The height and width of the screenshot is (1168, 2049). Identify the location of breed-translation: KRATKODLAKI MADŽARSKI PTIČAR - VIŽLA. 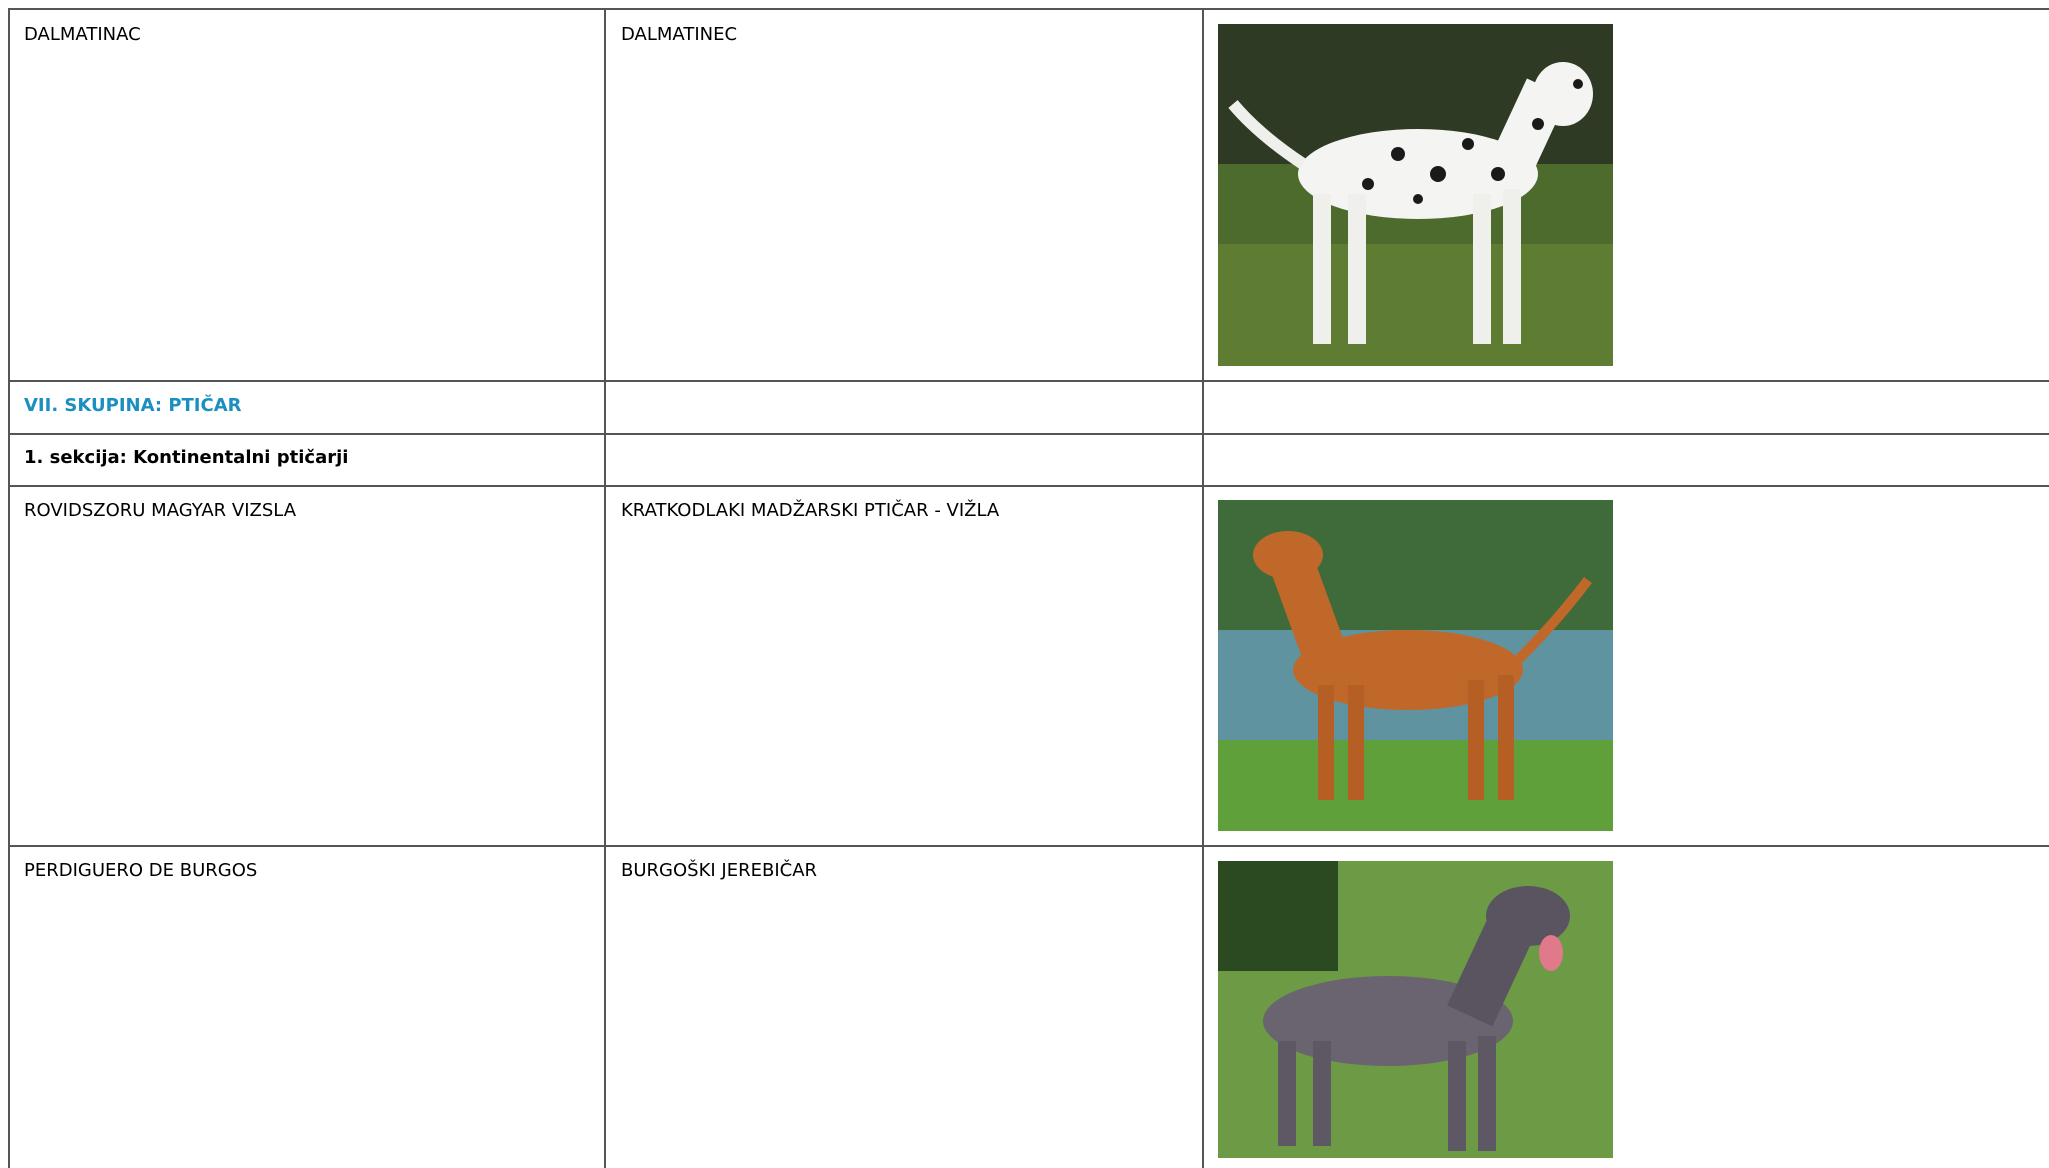
(810, 510).